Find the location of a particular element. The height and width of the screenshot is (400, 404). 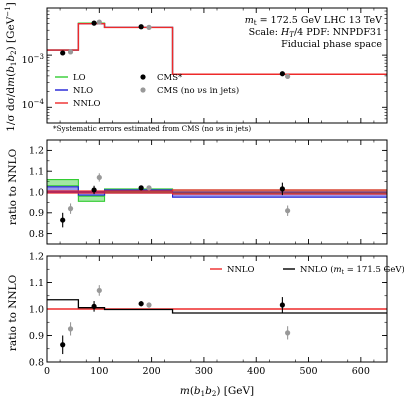

legend-nnlo-label: NNLO is located at coordinates (87, 104).